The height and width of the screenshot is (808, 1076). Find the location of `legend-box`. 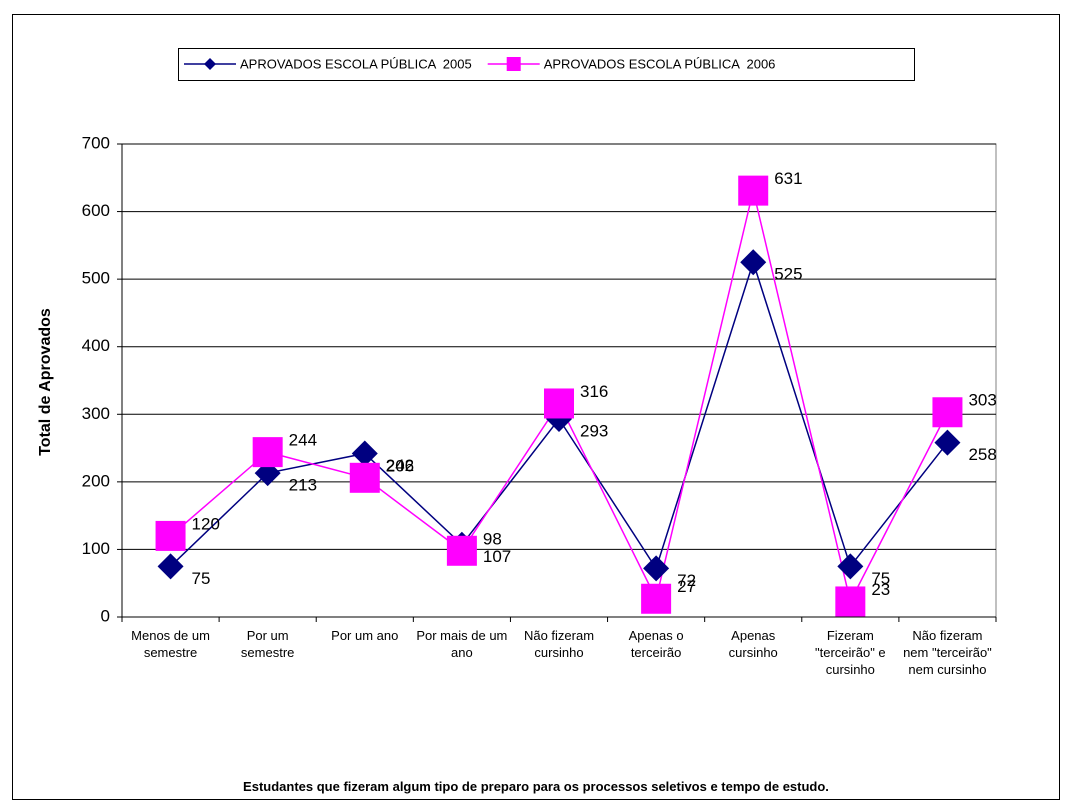

legend-box is located at coordinates (546, 64).